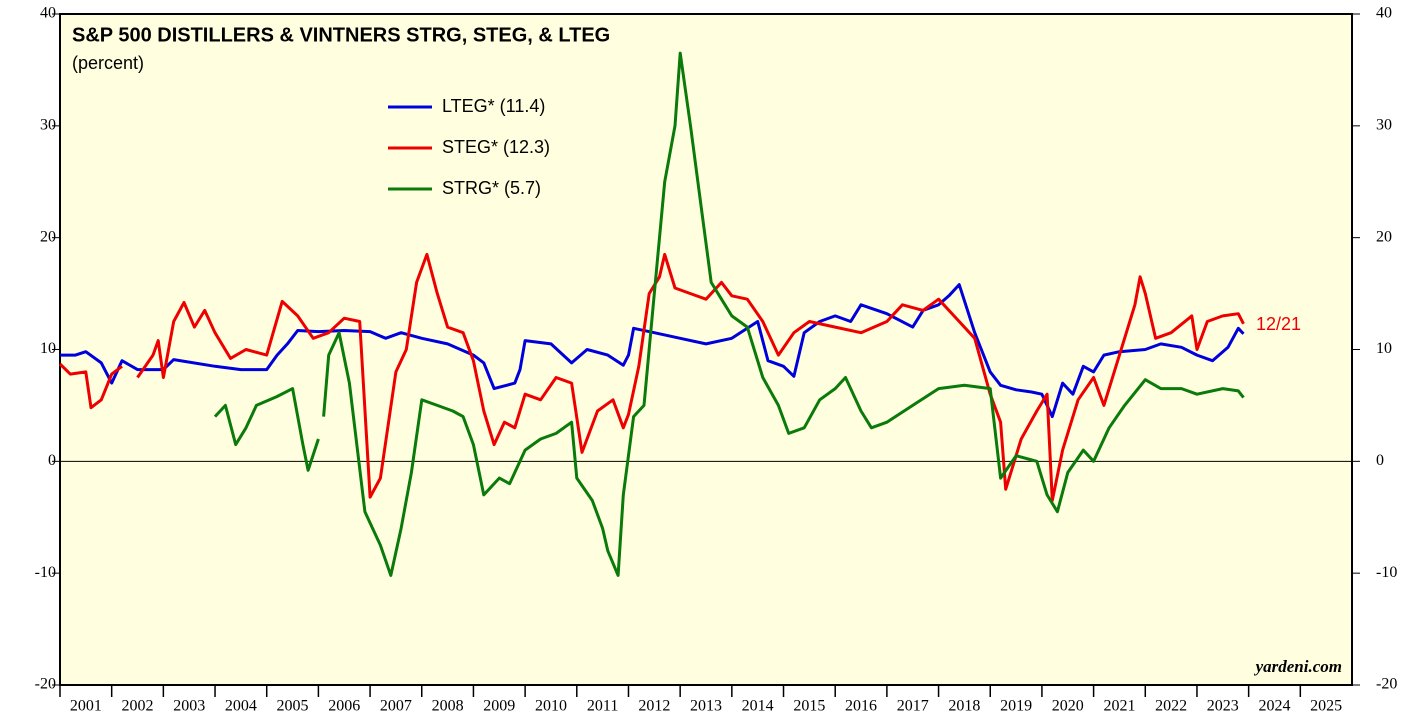 Image resolution: width=1419 pixels, height=722 pixels. I want to click on y2-tick-label: -10, so click(1386, 572).